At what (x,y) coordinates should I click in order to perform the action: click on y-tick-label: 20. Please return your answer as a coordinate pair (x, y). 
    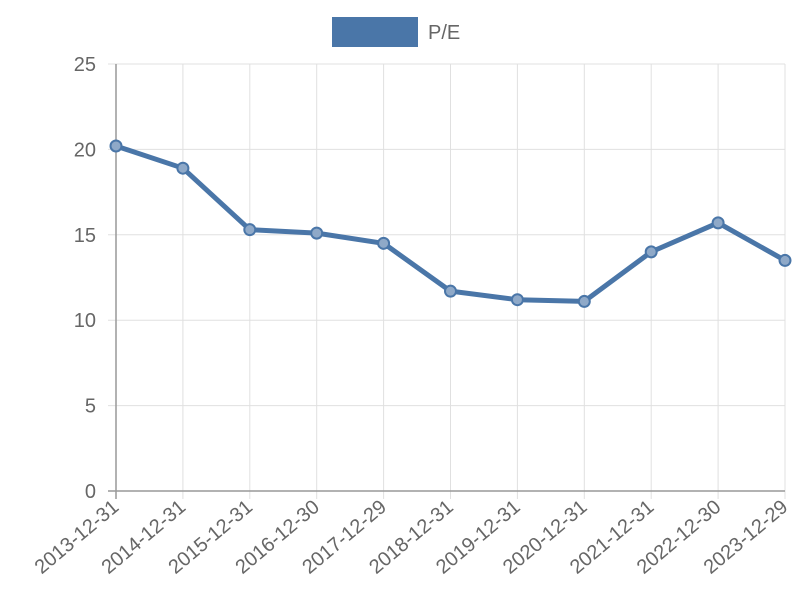
    Looking at the image, I should click on (85, 150).